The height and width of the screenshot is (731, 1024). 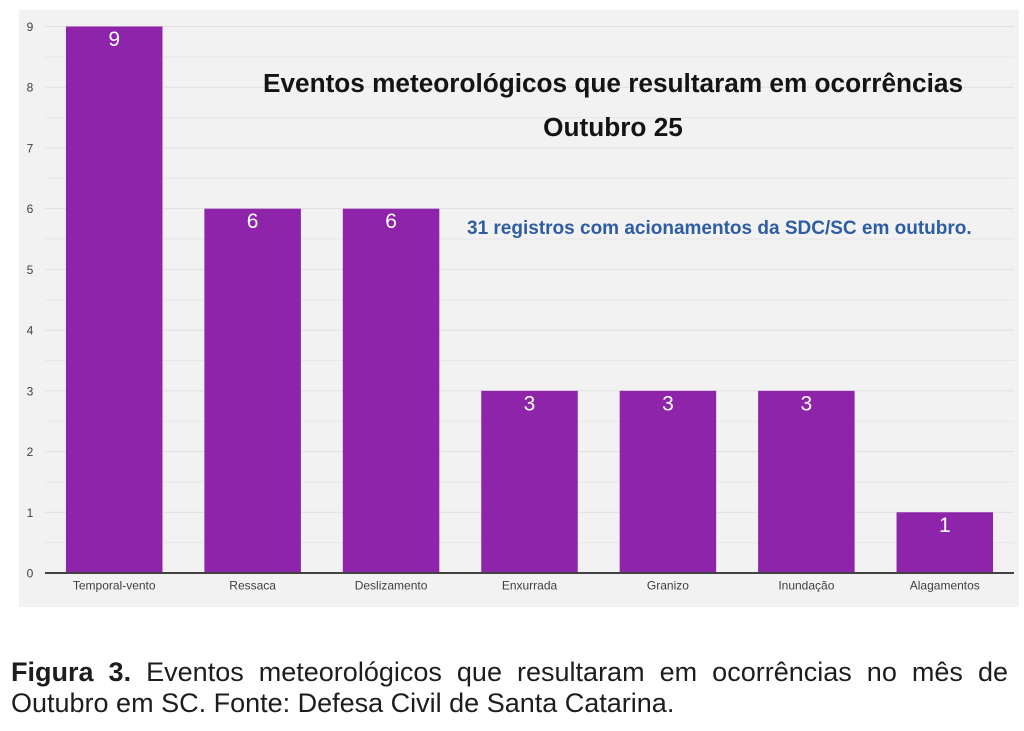 What do you see at coordinates (613, 127) in the screenshot?
I see `svg-text: Outubro 25` at bounding box center [613, 127].